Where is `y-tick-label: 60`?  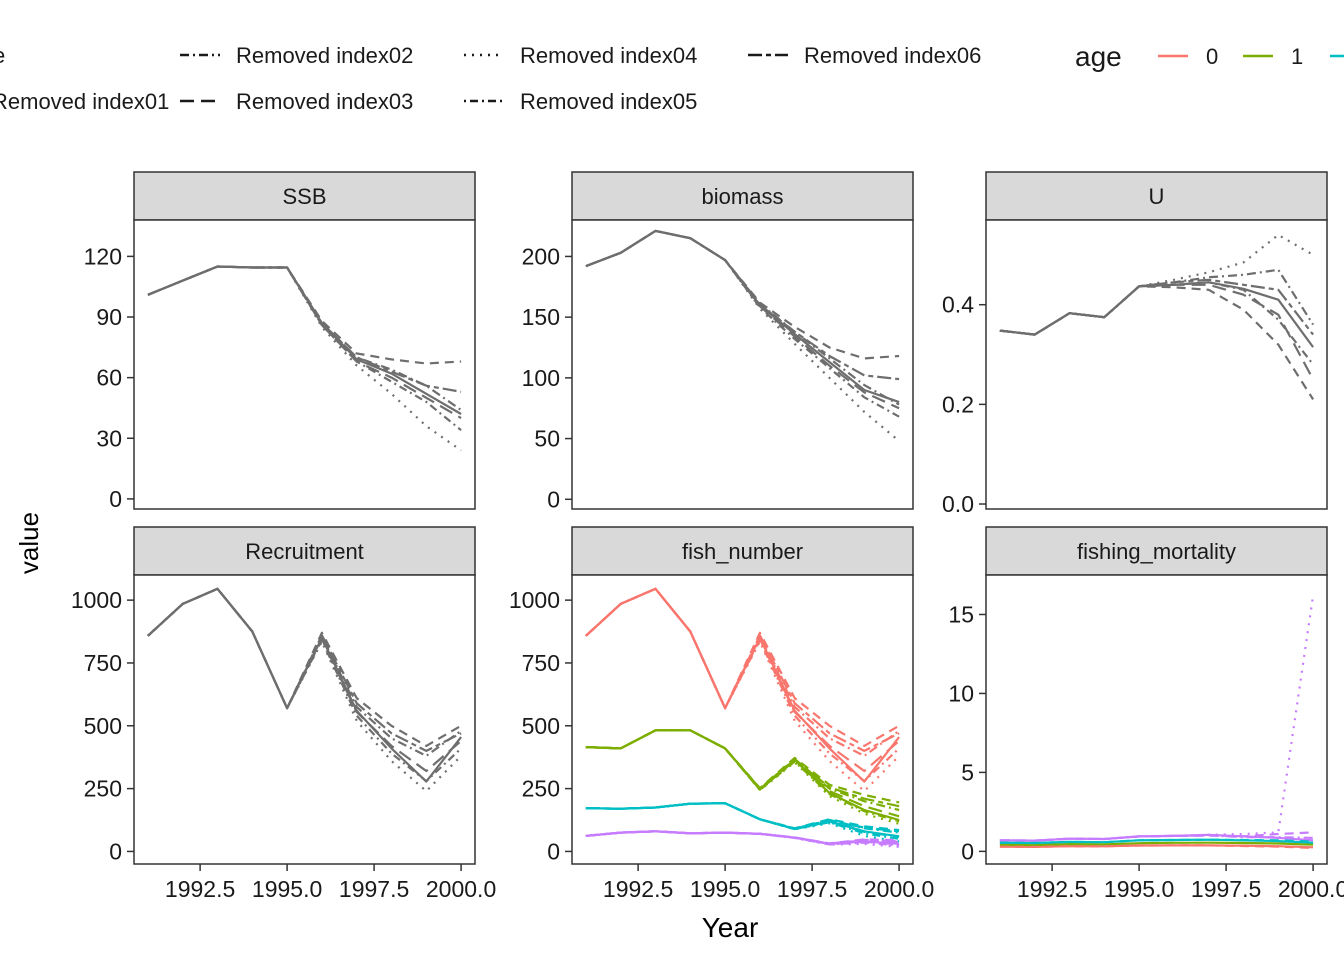 y-tick-label: 60 is located at coordinates (109, 378).